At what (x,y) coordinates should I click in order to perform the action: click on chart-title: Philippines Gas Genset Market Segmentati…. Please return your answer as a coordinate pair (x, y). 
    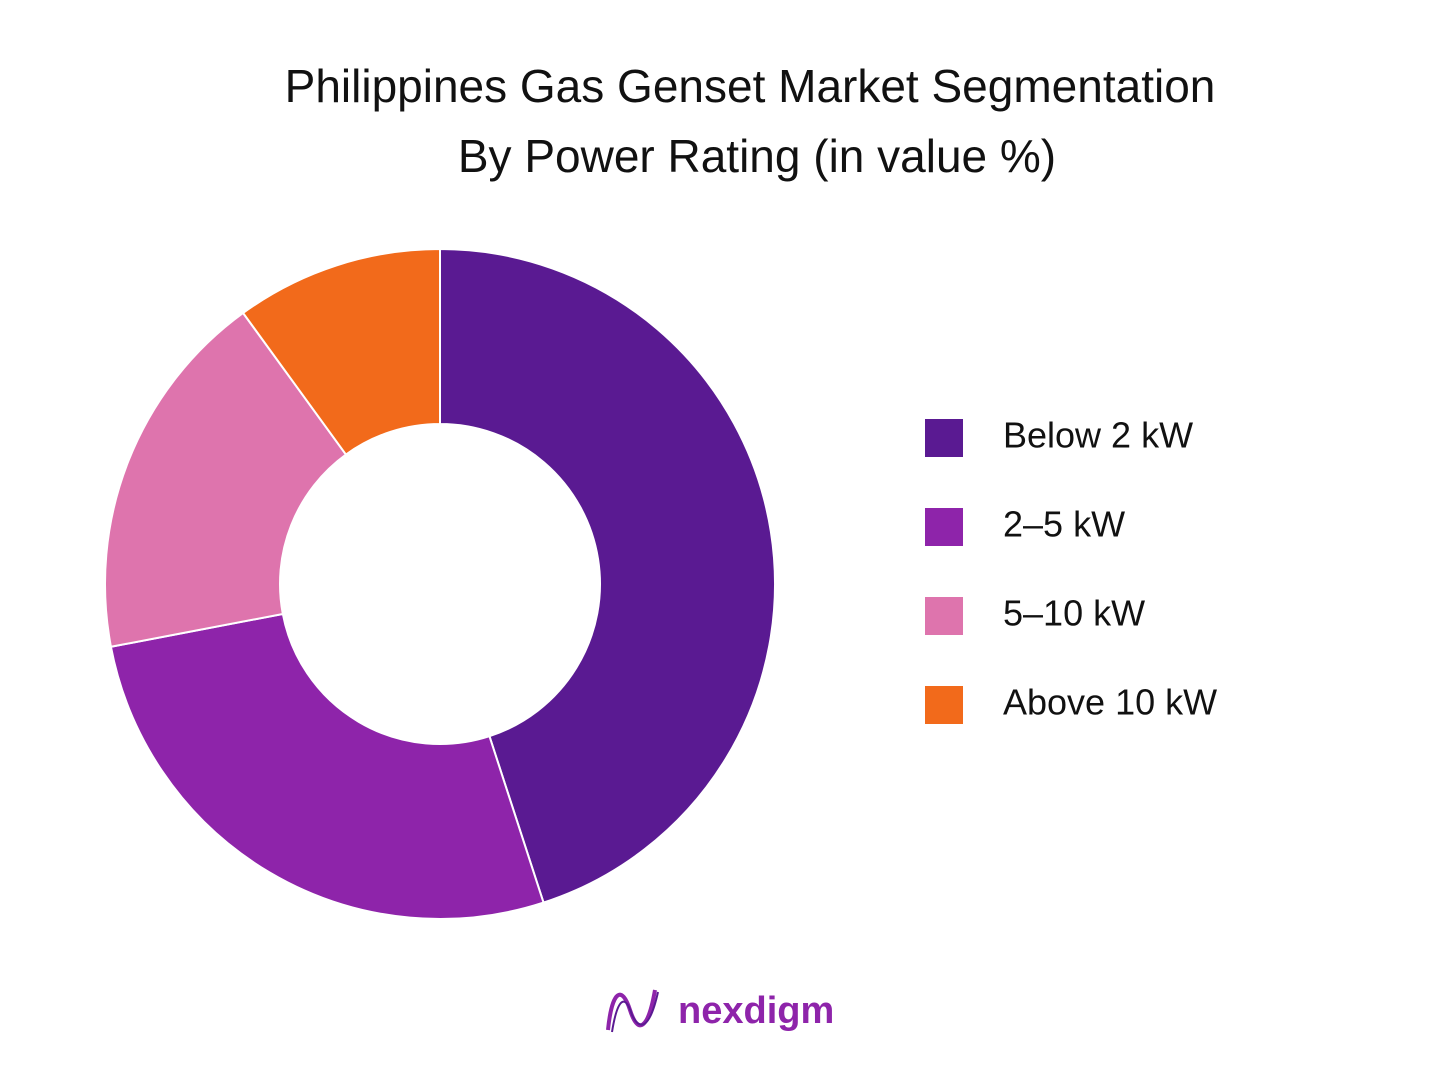
    Looking at the image, I should click on (750, 86).